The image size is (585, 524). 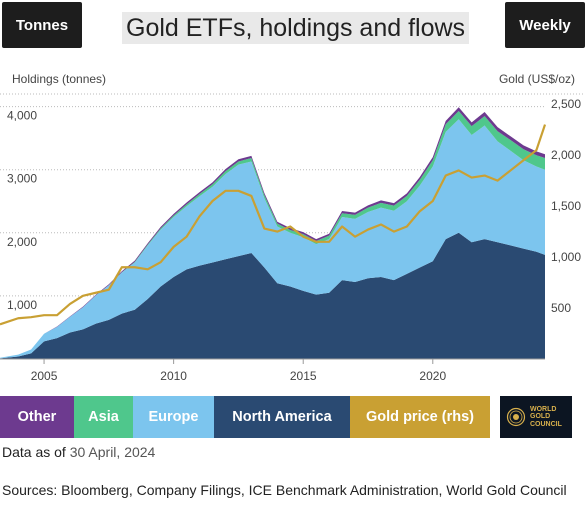 What do you see at coordinates (561, 308) in the screenshot?
I see `y-tick-label-right: 500` at bounding box center [561, 308].